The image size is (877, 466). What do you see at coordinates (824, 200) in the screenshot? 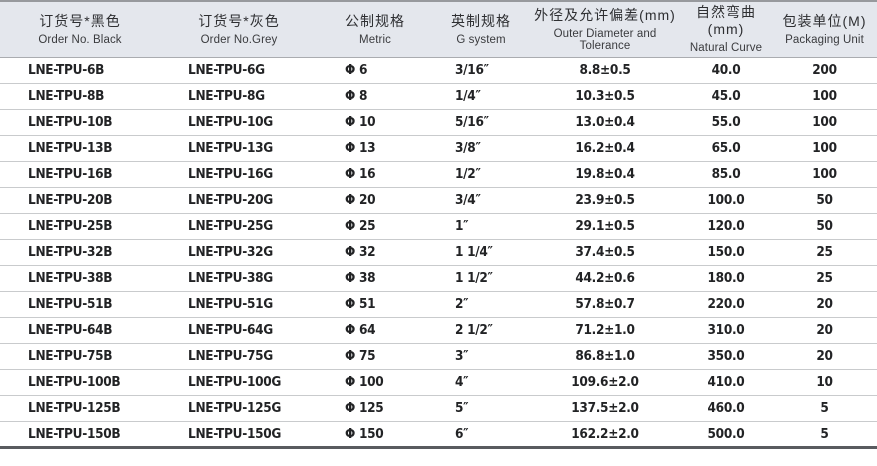
I see `table-cell: 50` at bounding box center [824, 200].